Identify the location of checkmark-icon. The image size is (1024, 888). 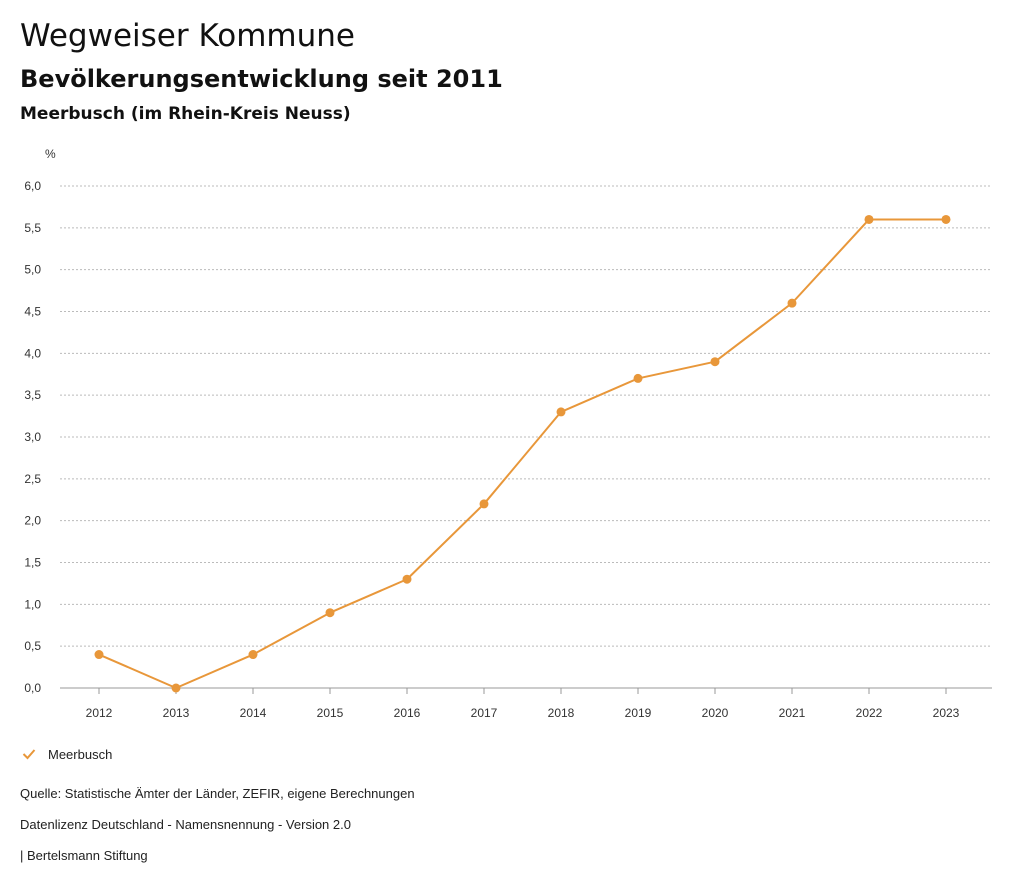
(29, 754).